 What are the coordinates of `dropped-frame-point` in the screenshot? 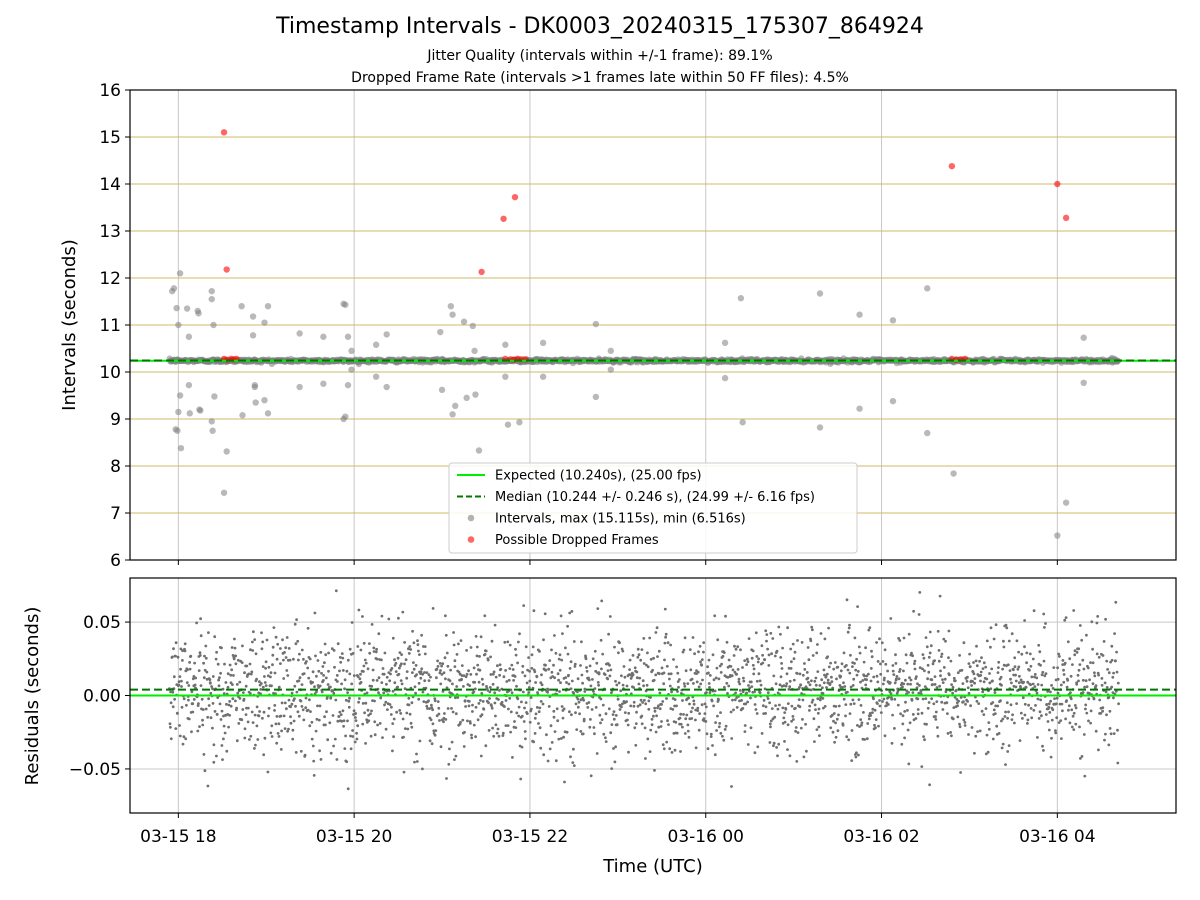 It's located at (226, 269).